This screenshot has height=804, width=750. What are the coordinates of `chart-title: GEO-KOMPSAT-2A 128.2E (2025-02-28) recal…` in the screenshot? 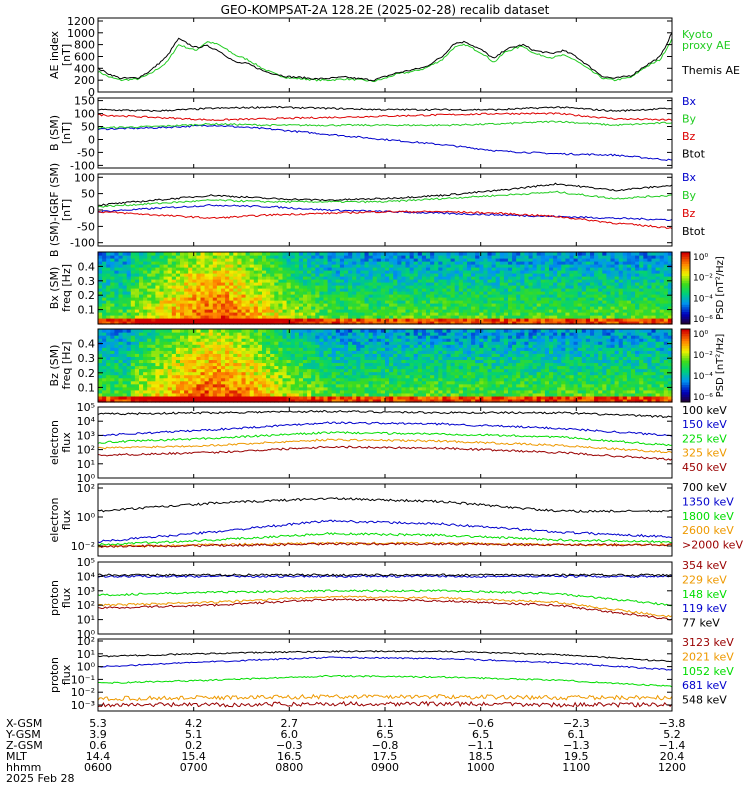 It's located at (385, 10).